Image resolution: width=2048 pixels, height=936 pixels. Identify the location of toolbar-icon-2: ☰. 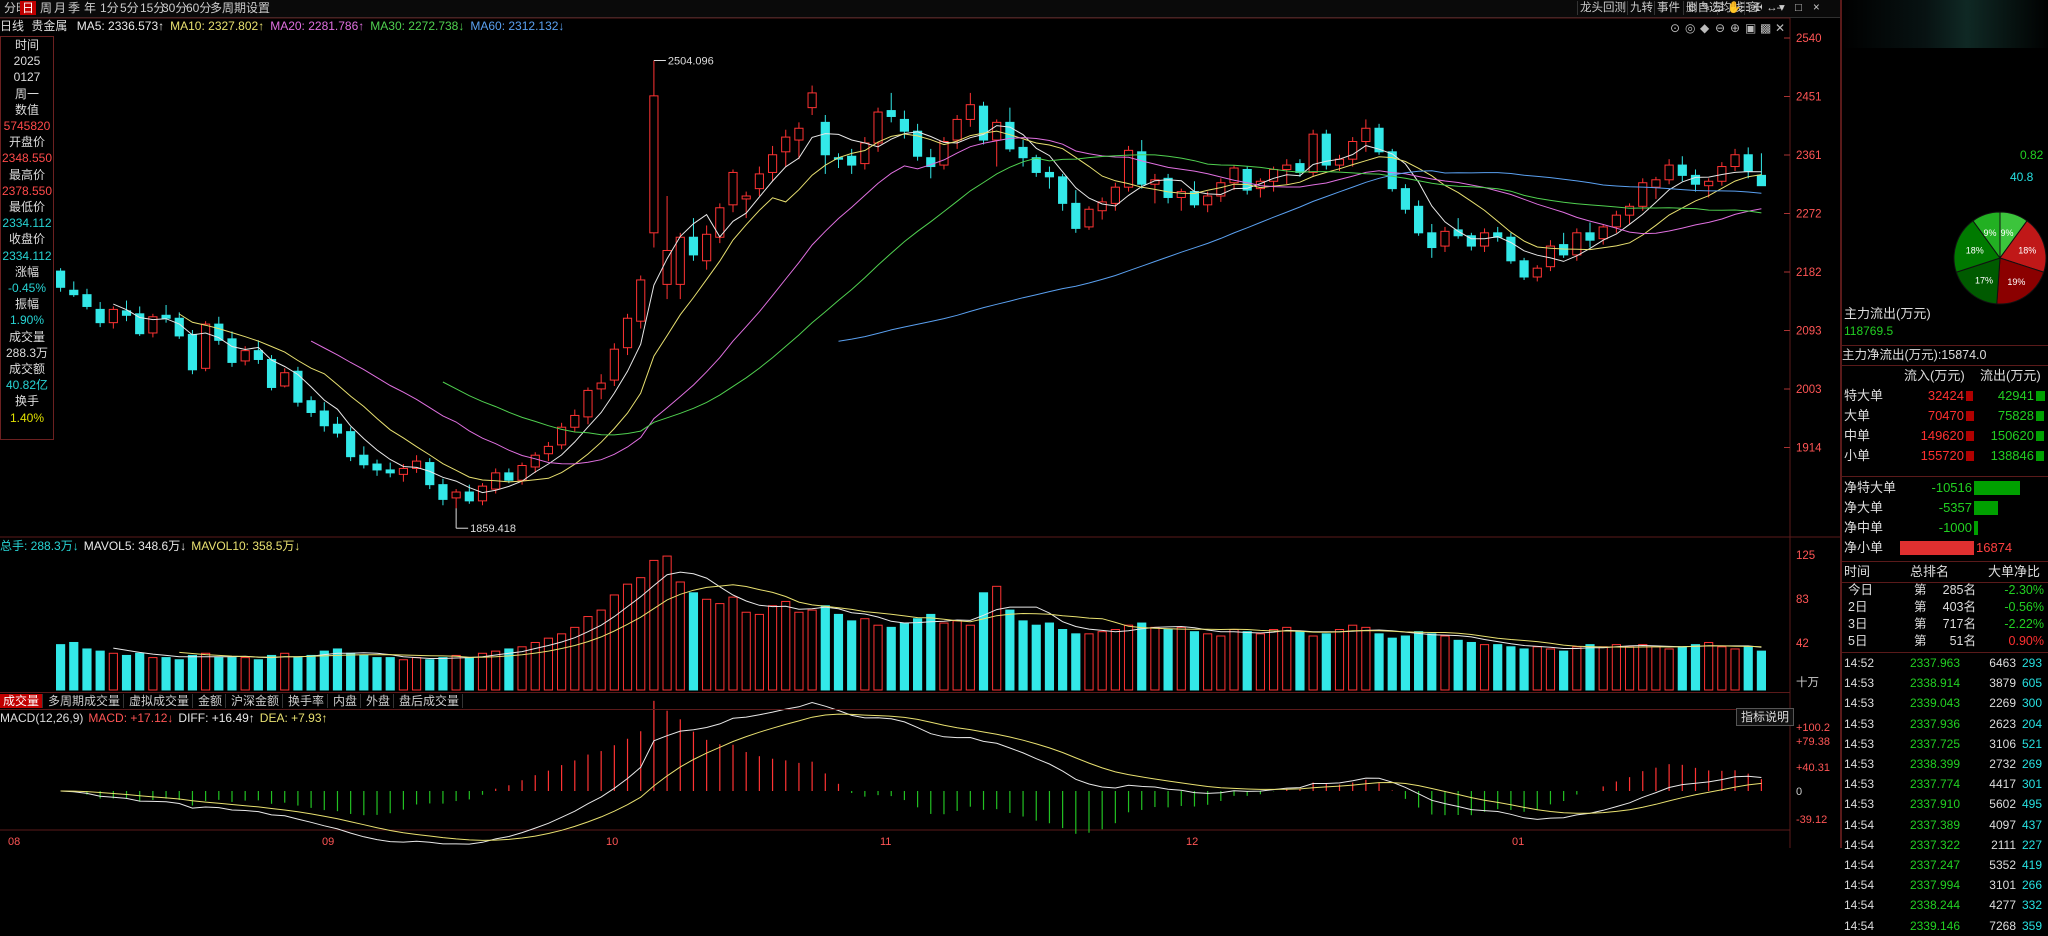
(1719, 8).